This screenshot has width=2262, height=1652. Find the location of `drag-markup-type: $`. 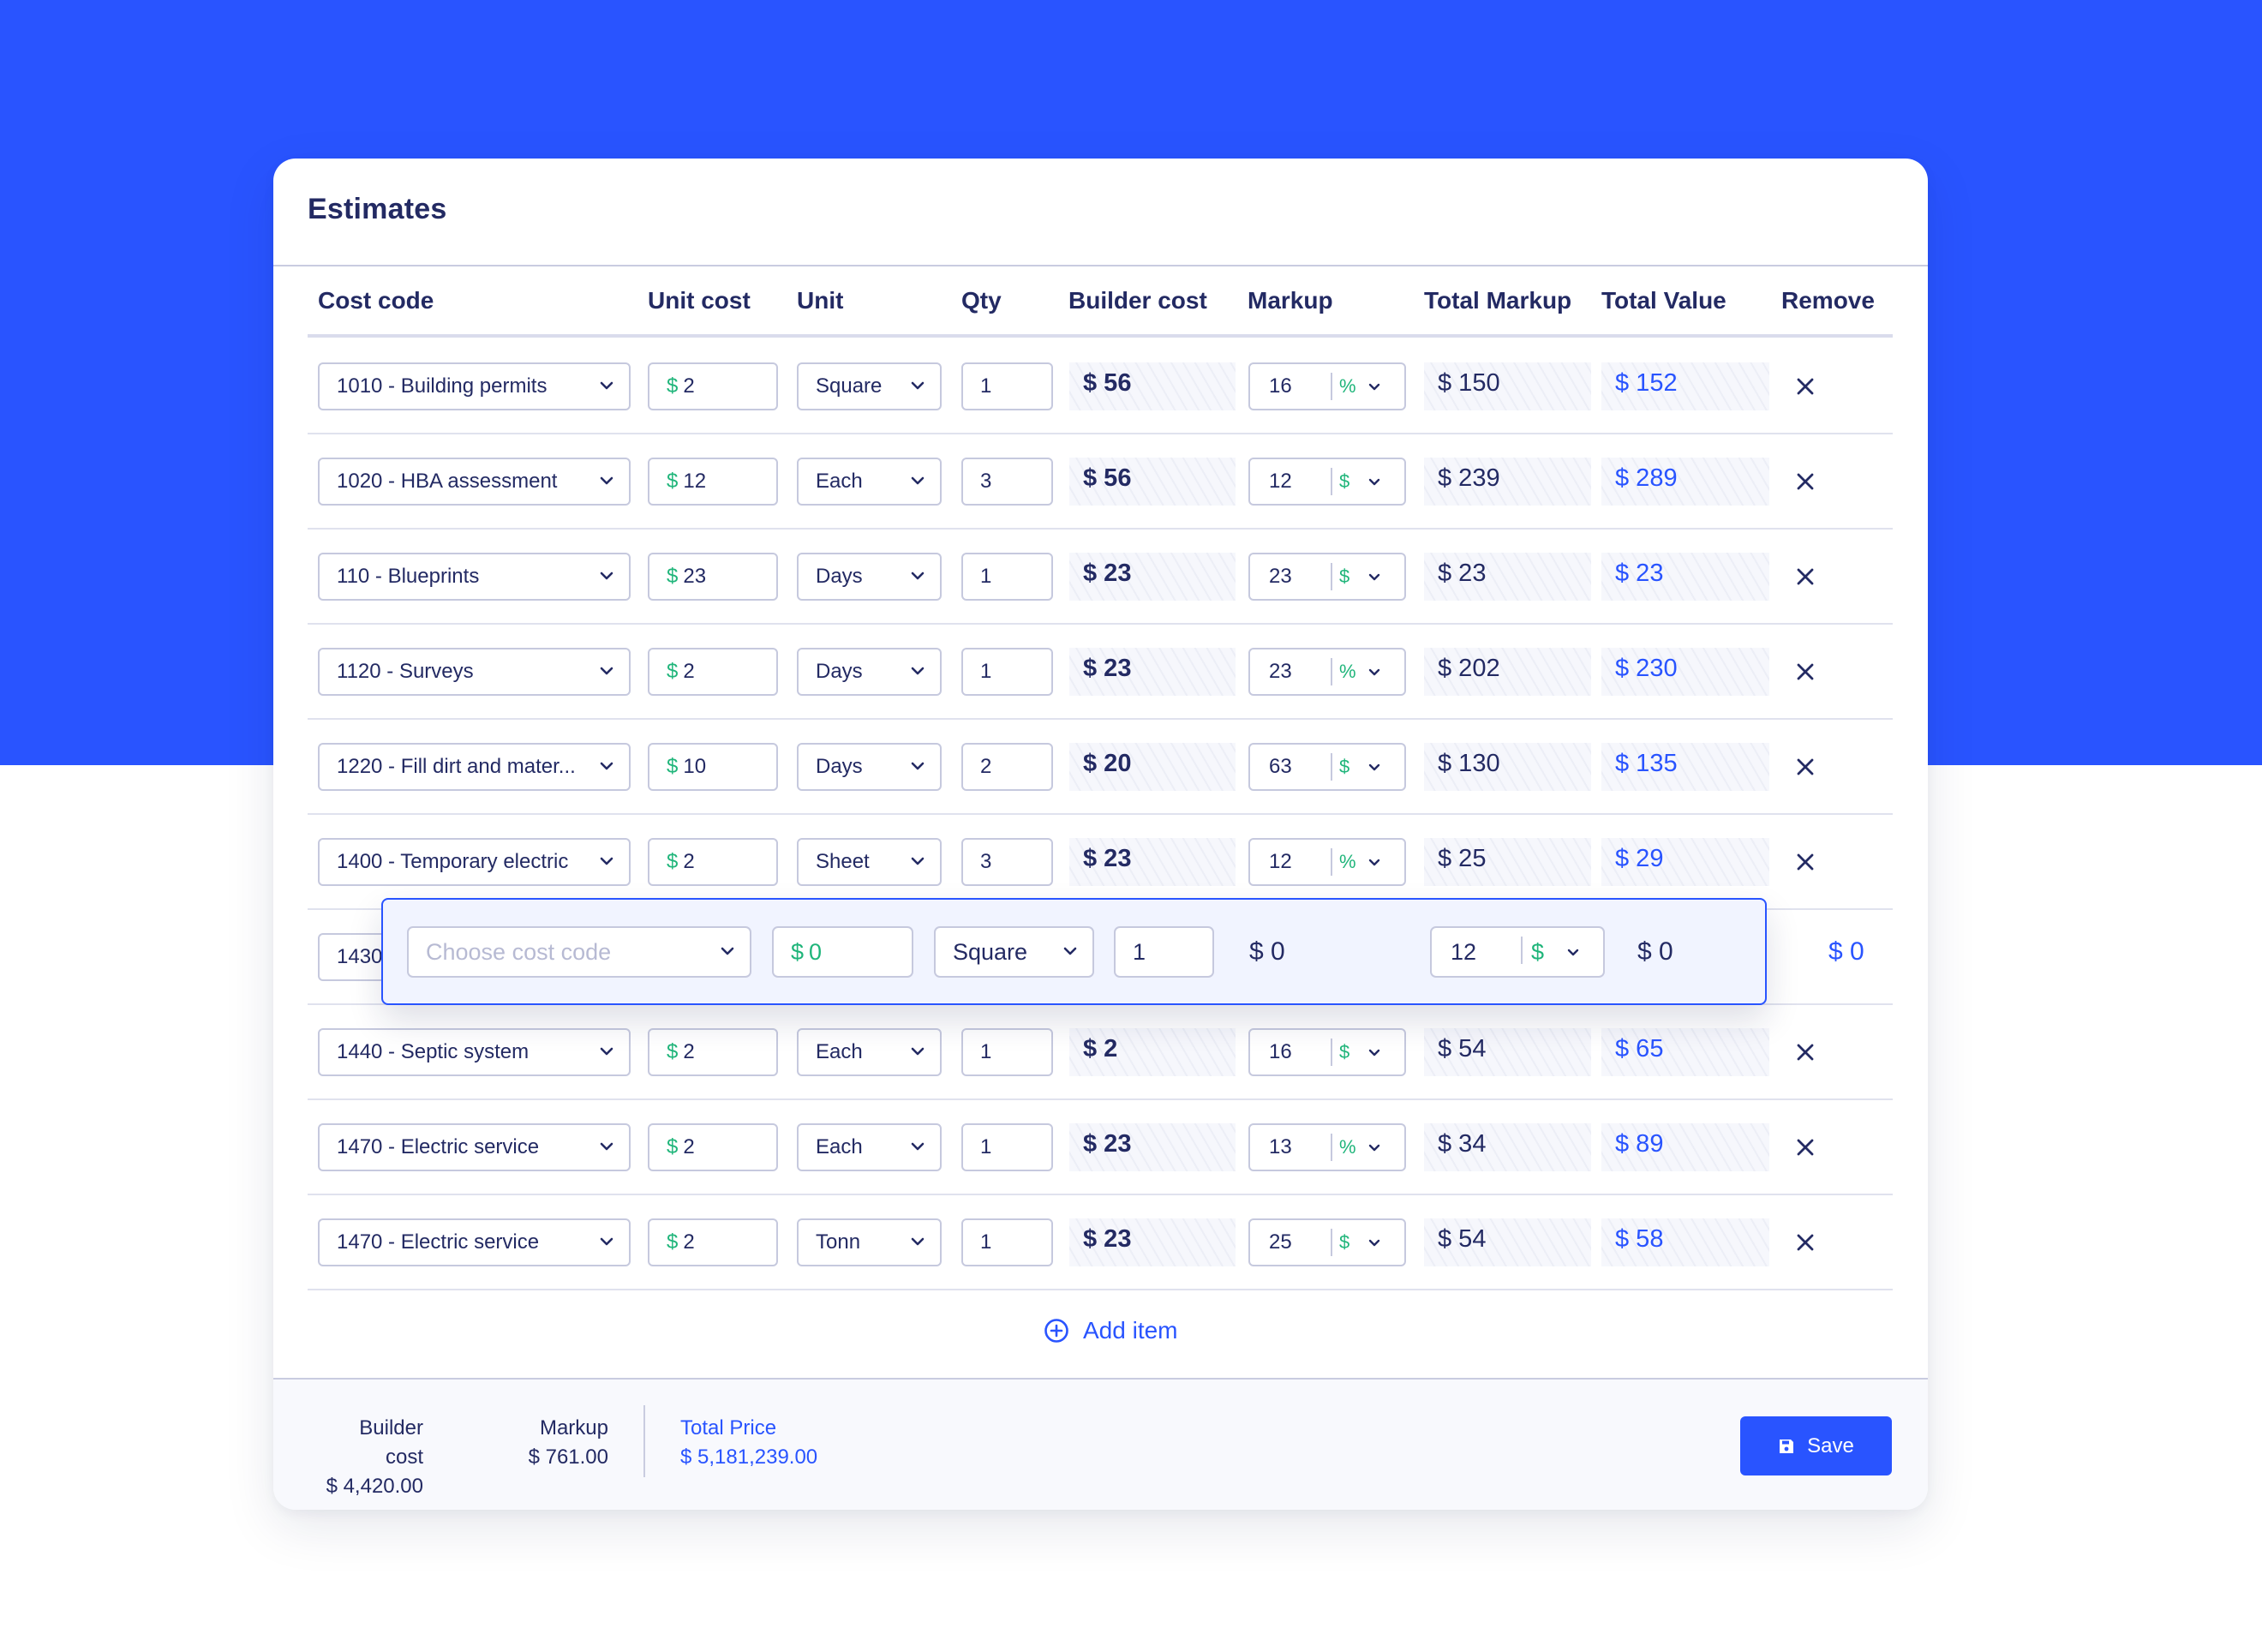

drag-markup-type: $ is located at coordinates (1538, 951).